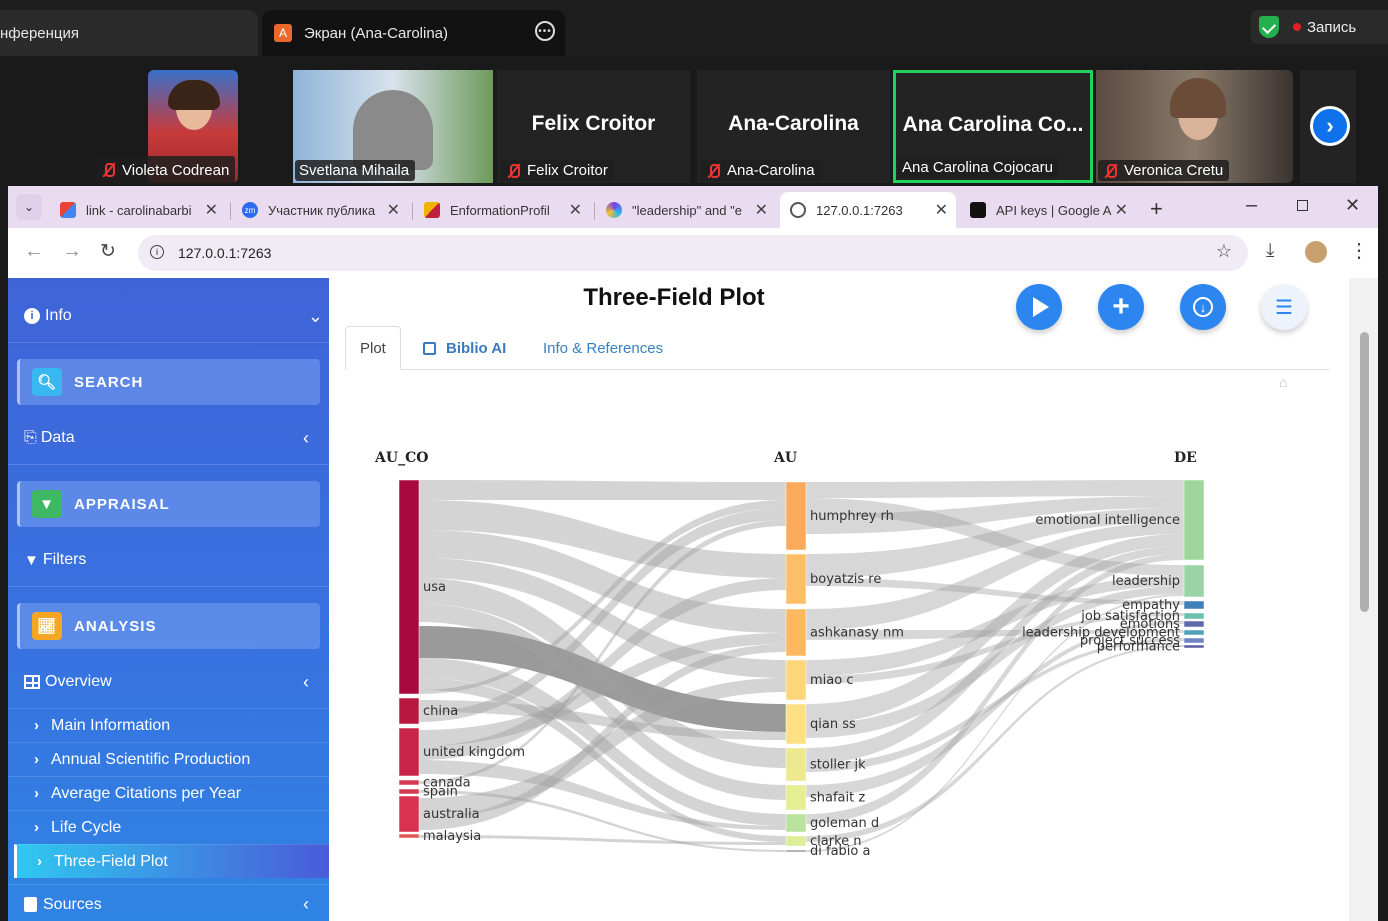 The height and width of the screenshot is (921, 1388). What do you see at coordinates (72, 251) in the screenshot?
I see `forward-button: →` at bounding box center [72, 251].